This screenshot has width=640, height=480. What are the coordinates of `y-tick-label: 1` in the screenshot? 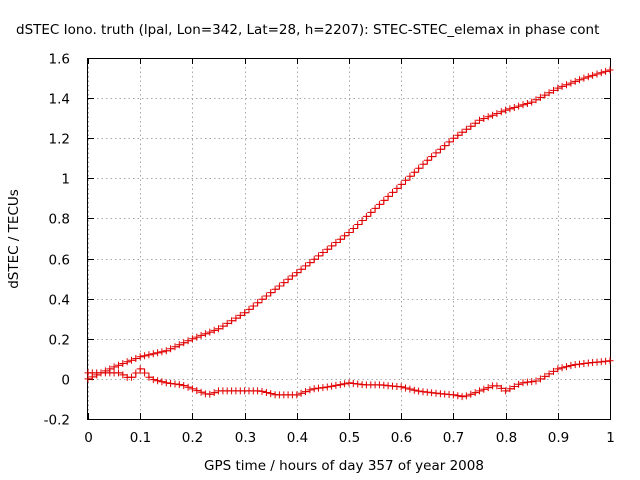 It's located at (65, 180).